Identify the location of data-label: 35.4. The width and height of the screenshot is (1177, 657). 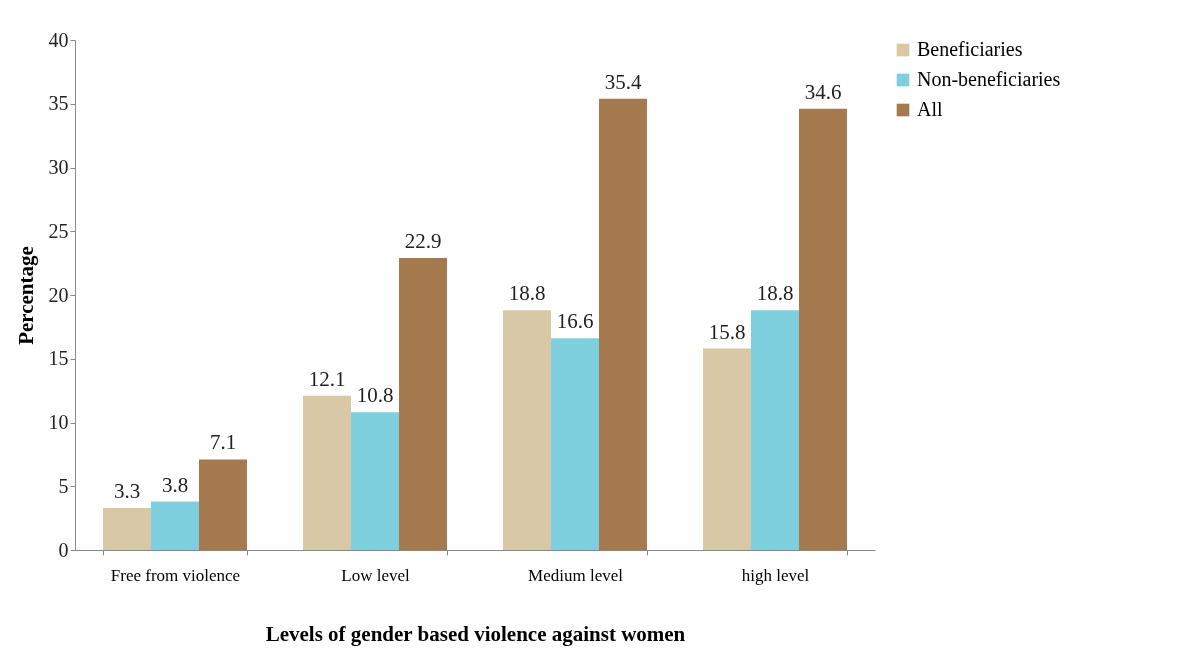
(623, 81).